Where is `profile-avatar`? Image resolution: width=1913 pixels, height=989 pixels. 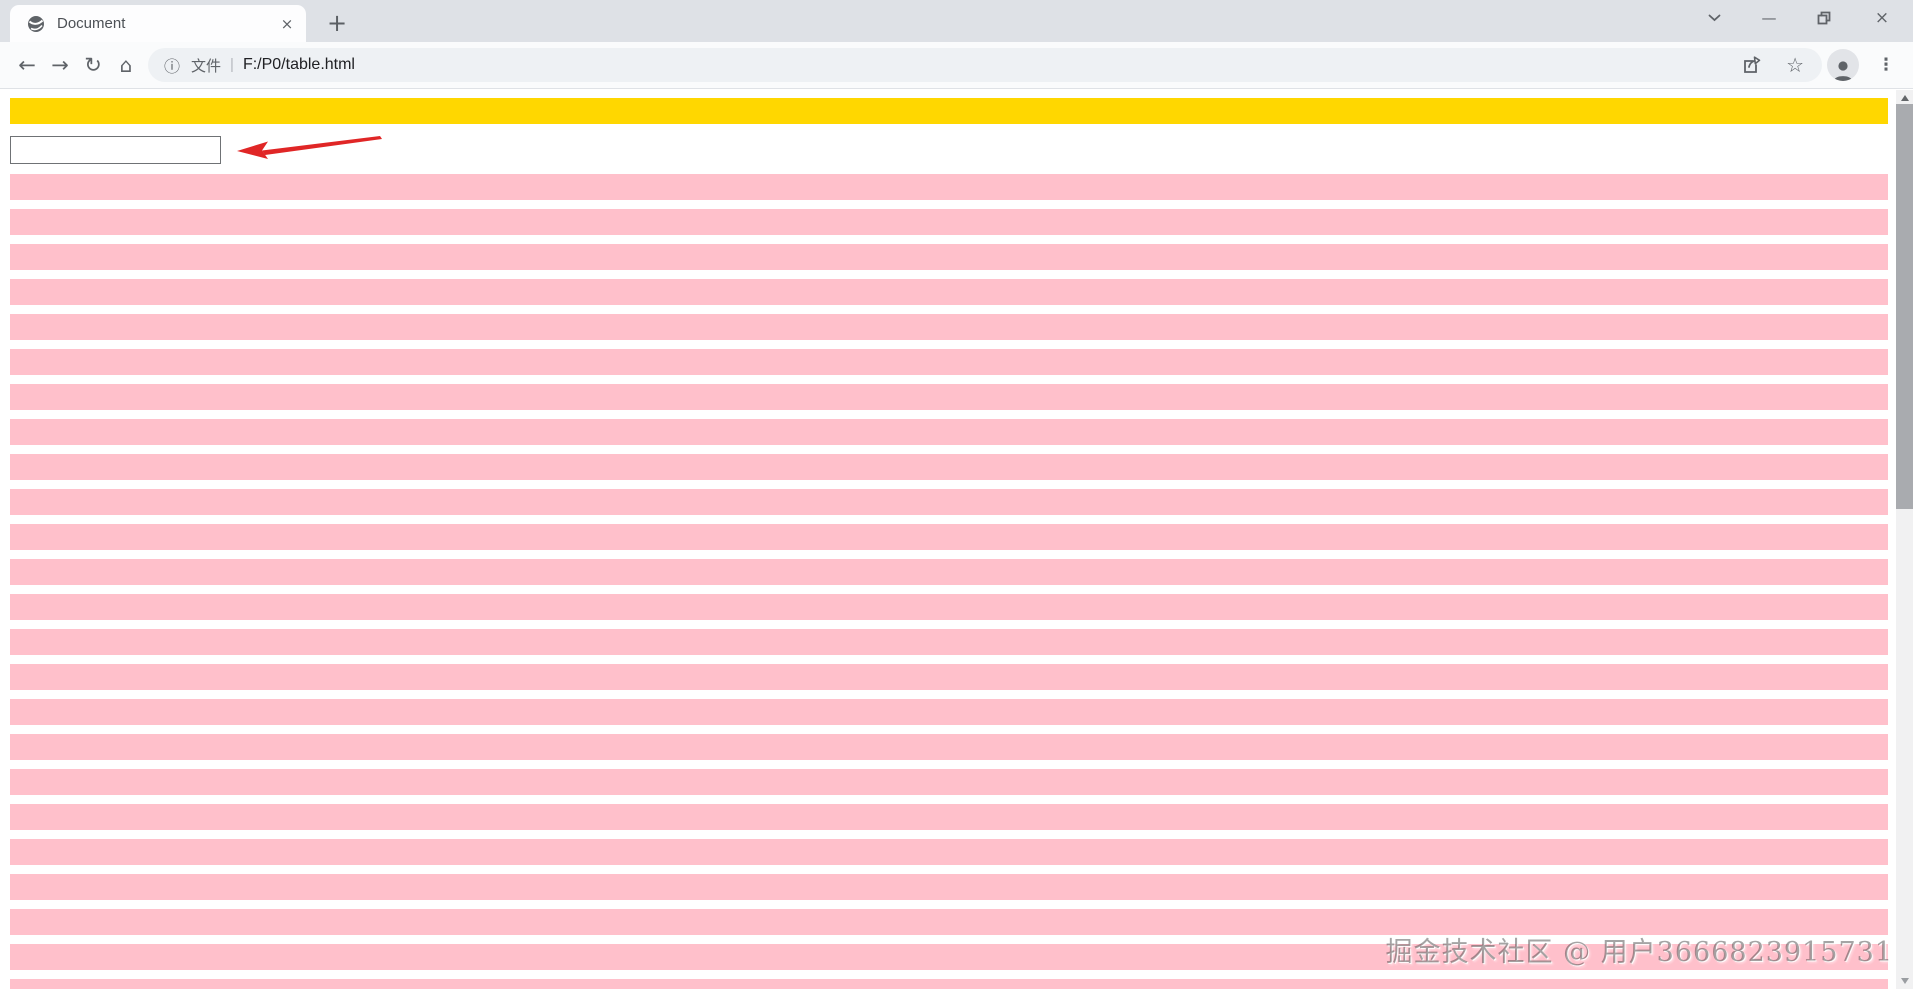
profile-avatar is located at coordinates (1843, 65).